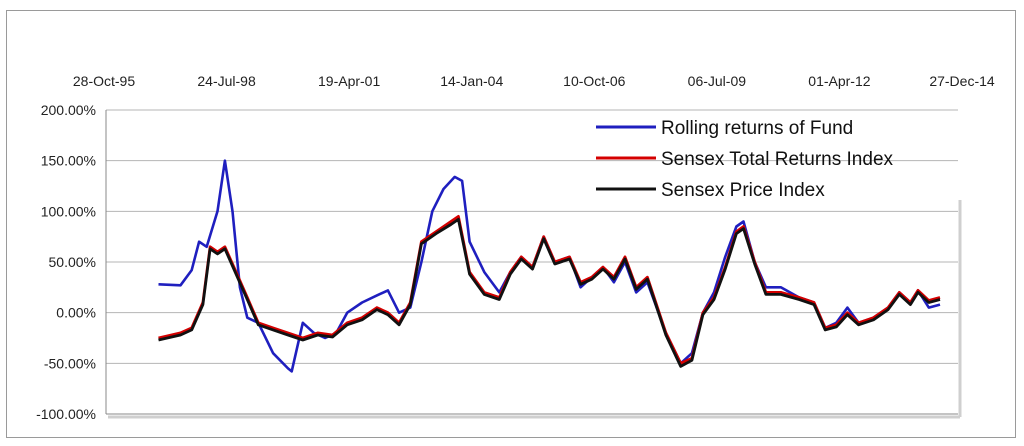  Describe the element at coordinates (226, 81) in the screenshot. I see `x-tick-label: 24-Jul-98` at that location.